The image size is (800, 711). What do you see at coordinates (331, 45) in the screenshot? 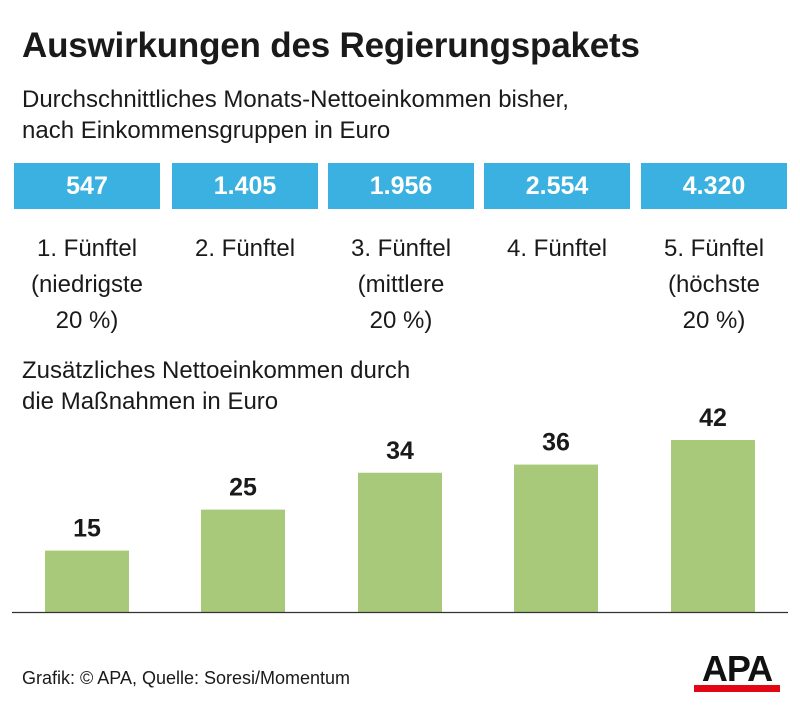
I see `chart-title: Auswirkungen des Regierungspakets` at bounding box center [331, 45].